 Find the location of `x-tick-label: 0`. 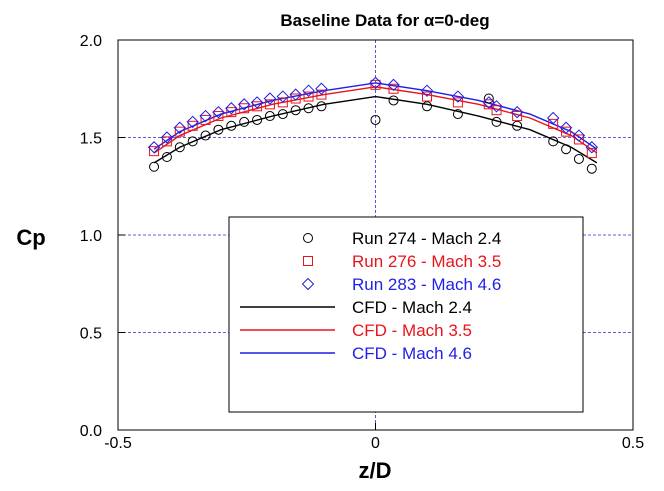

x-tick-label: 0 is located at coordinates (375, 443).